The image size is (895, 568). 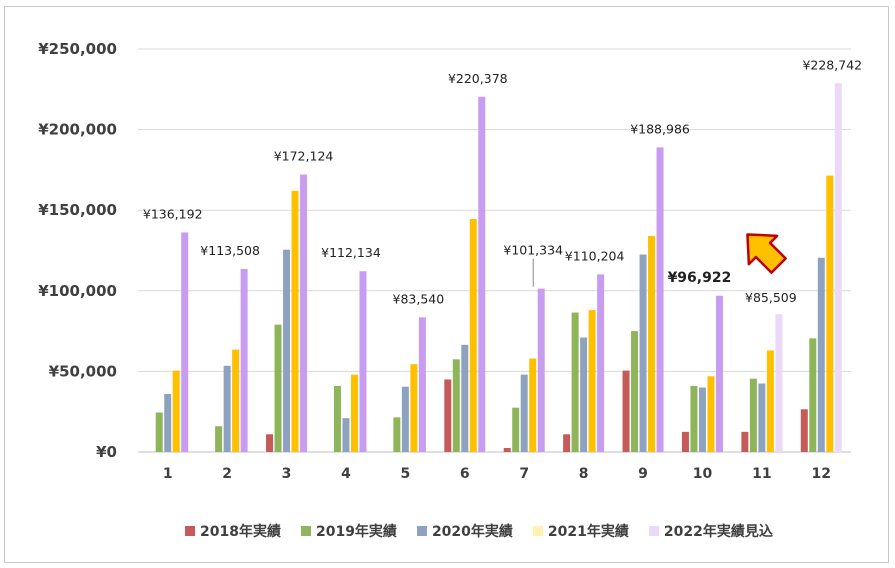 What do you see at coordinates (700, 278) in the screenshot?
I see `data-label: ¥96,922` at bounding box center [700, 278].